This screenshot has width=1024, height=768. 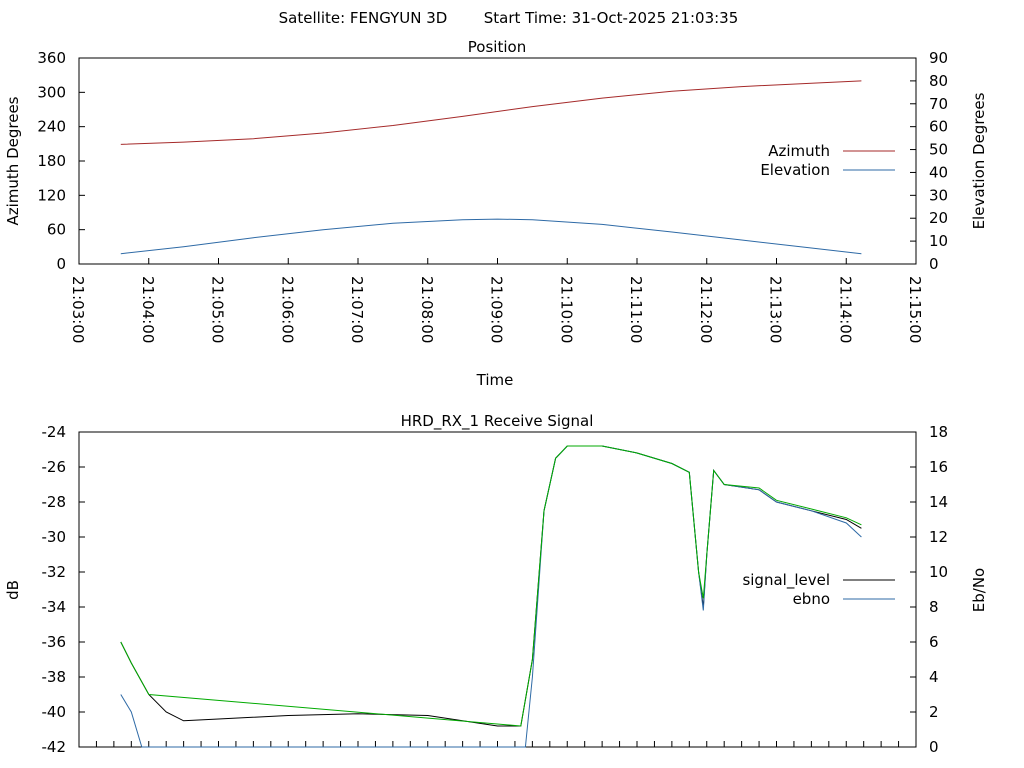 What do you see at coordinates (13, 590) in the screenshot?
I see `signal-y-axis-label: dB` at bounding box center [13, 590].